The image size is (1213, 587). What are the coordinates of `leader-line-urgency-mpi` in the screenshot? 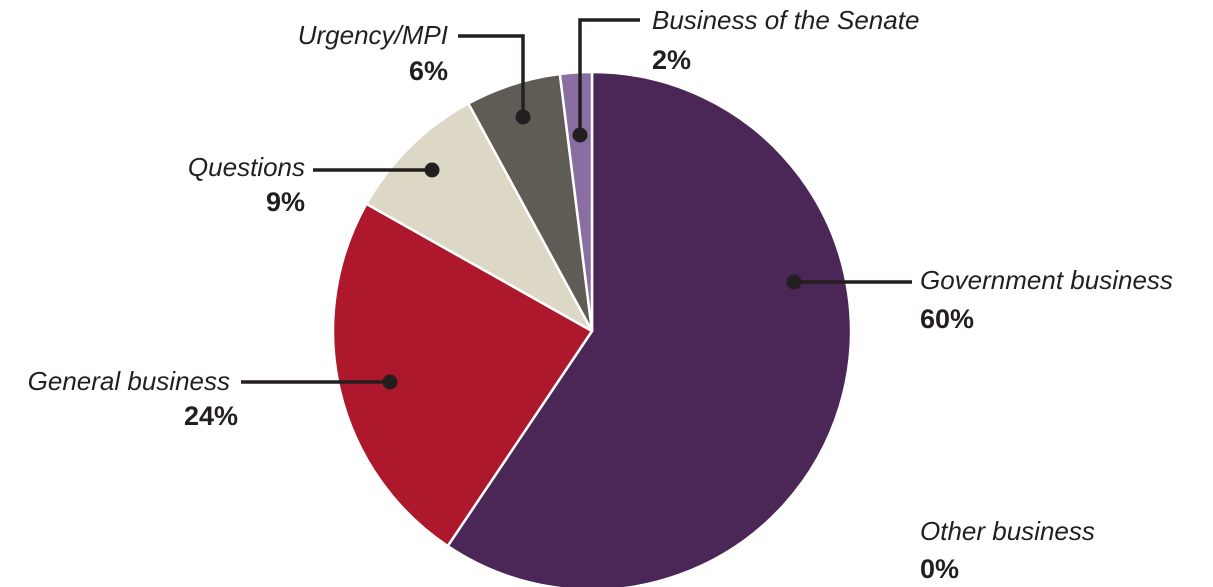 It's located at (491, 75).